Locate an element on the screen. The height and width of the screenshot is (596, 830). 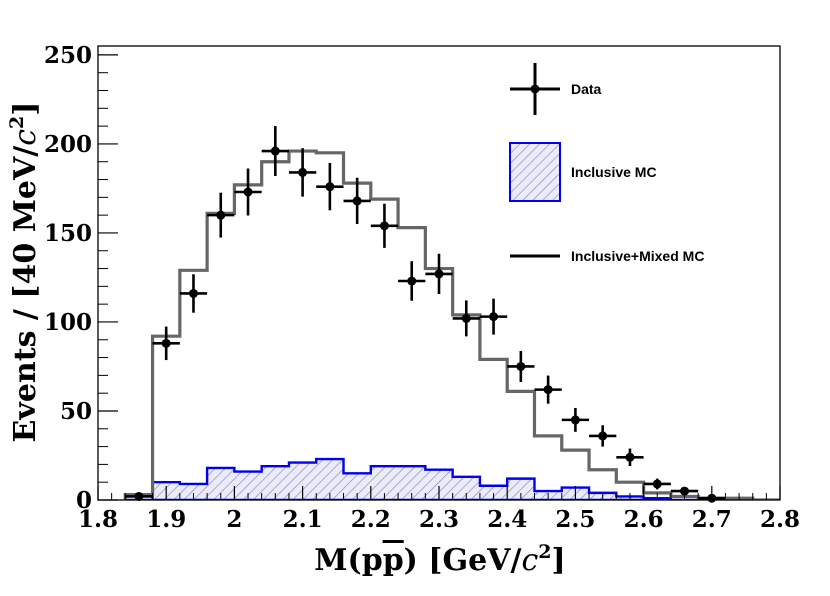
x-tick-label: 2 is located at coordinates (234, 519).